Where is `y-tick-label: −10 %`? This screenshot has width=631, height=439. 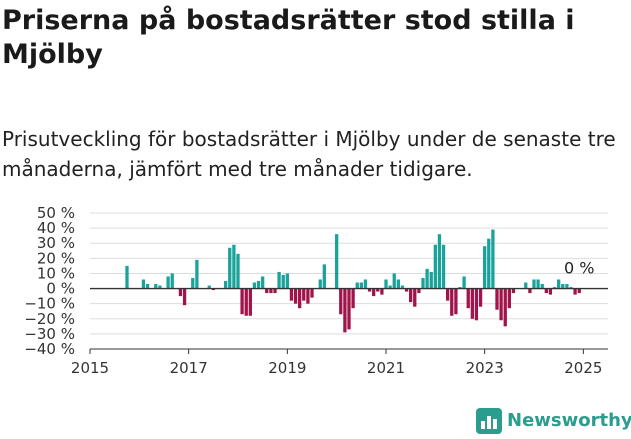 y-tick-label: −10 % is located at coordinates (49, 304).